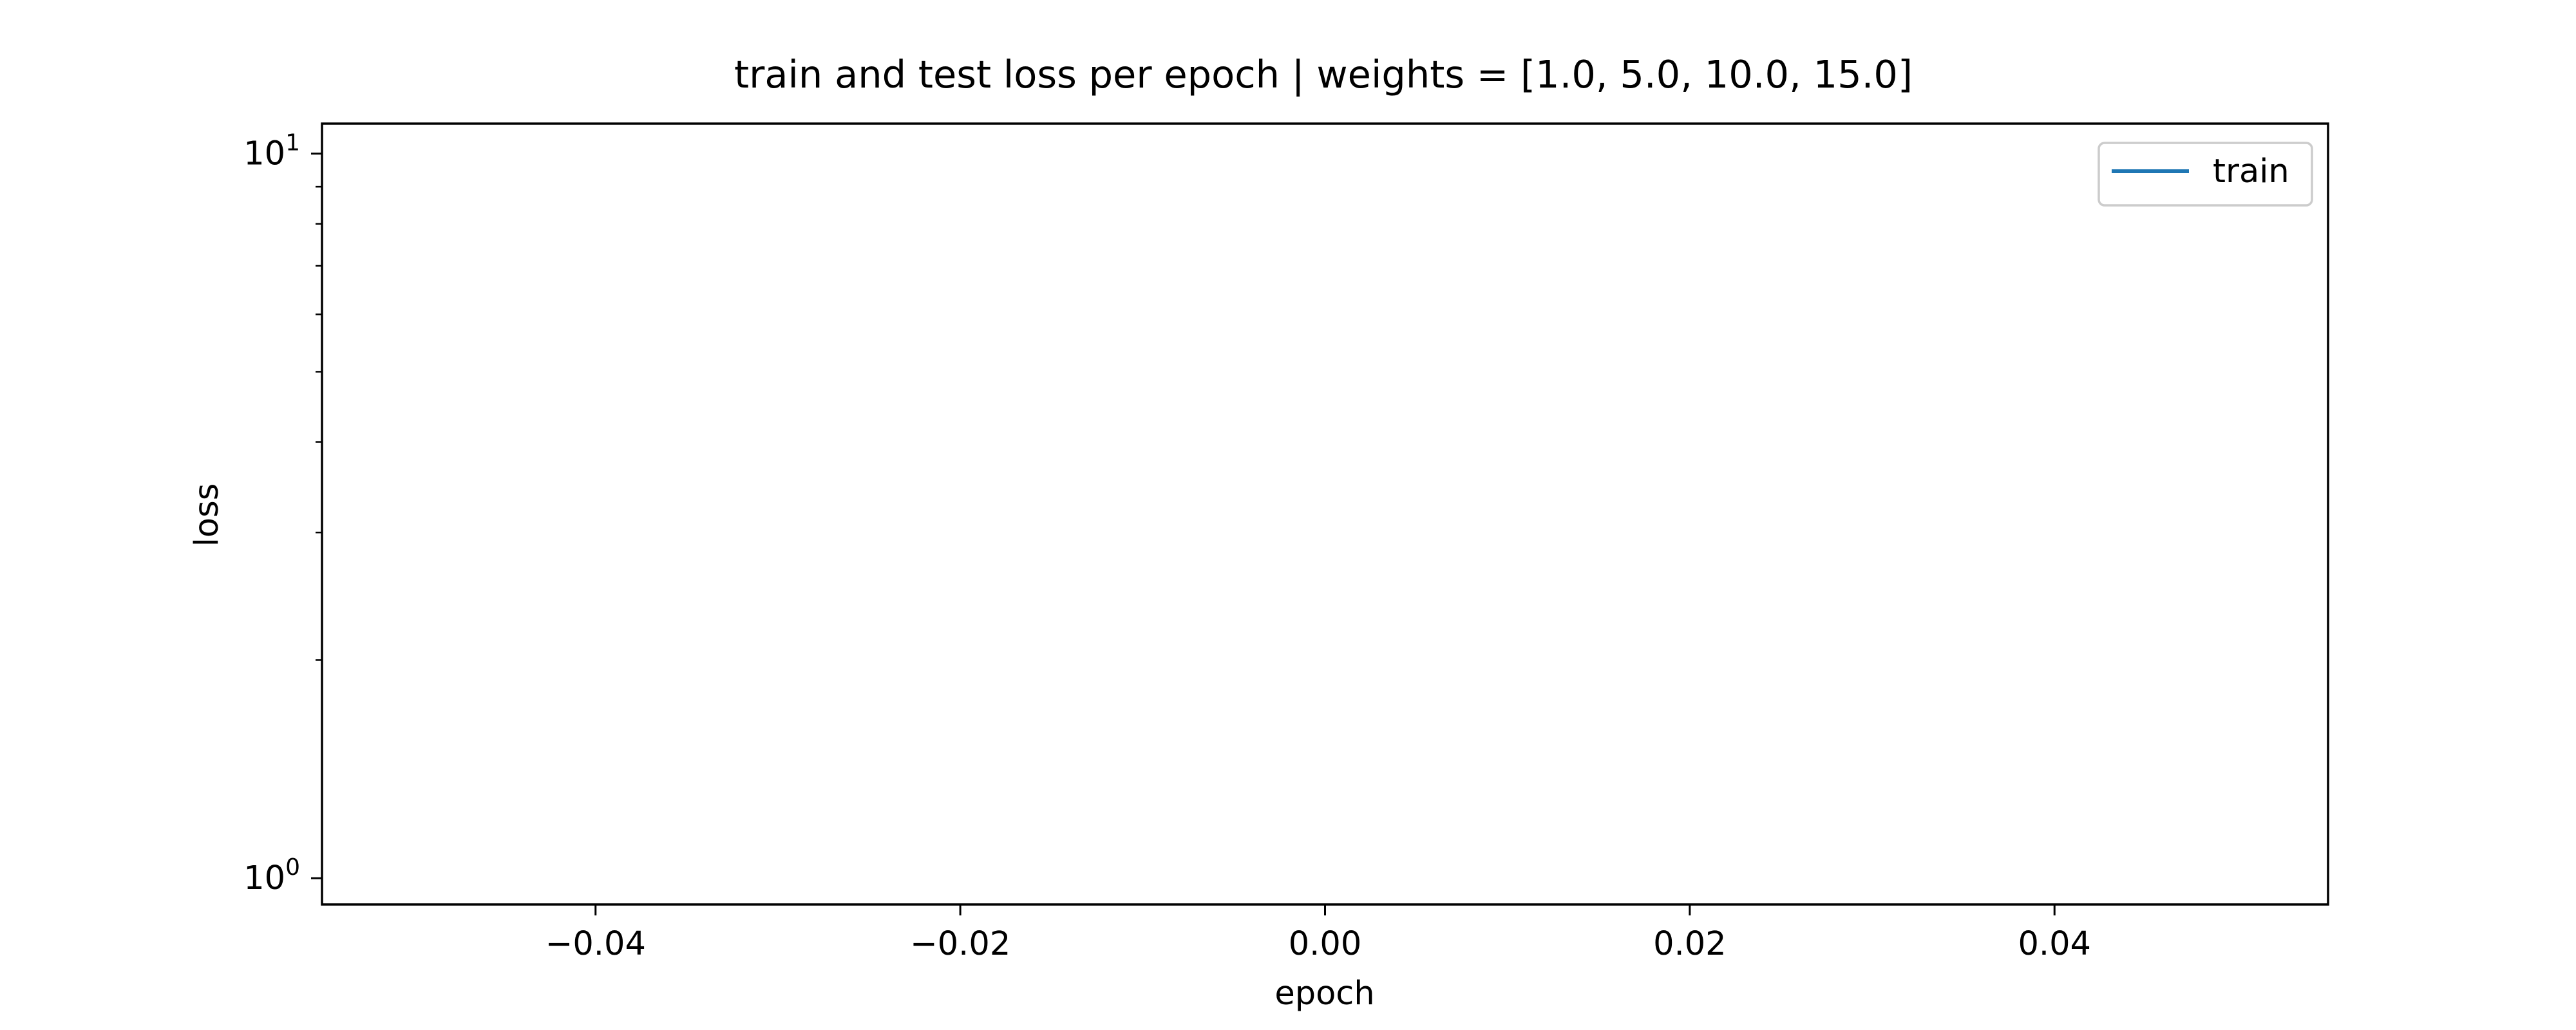 The height and width of the screenshot is (1030, 2576). Describe the element at coordinates (293, 867) in the screenshot. I see `y-tick-label-exponent: 0` at that location.